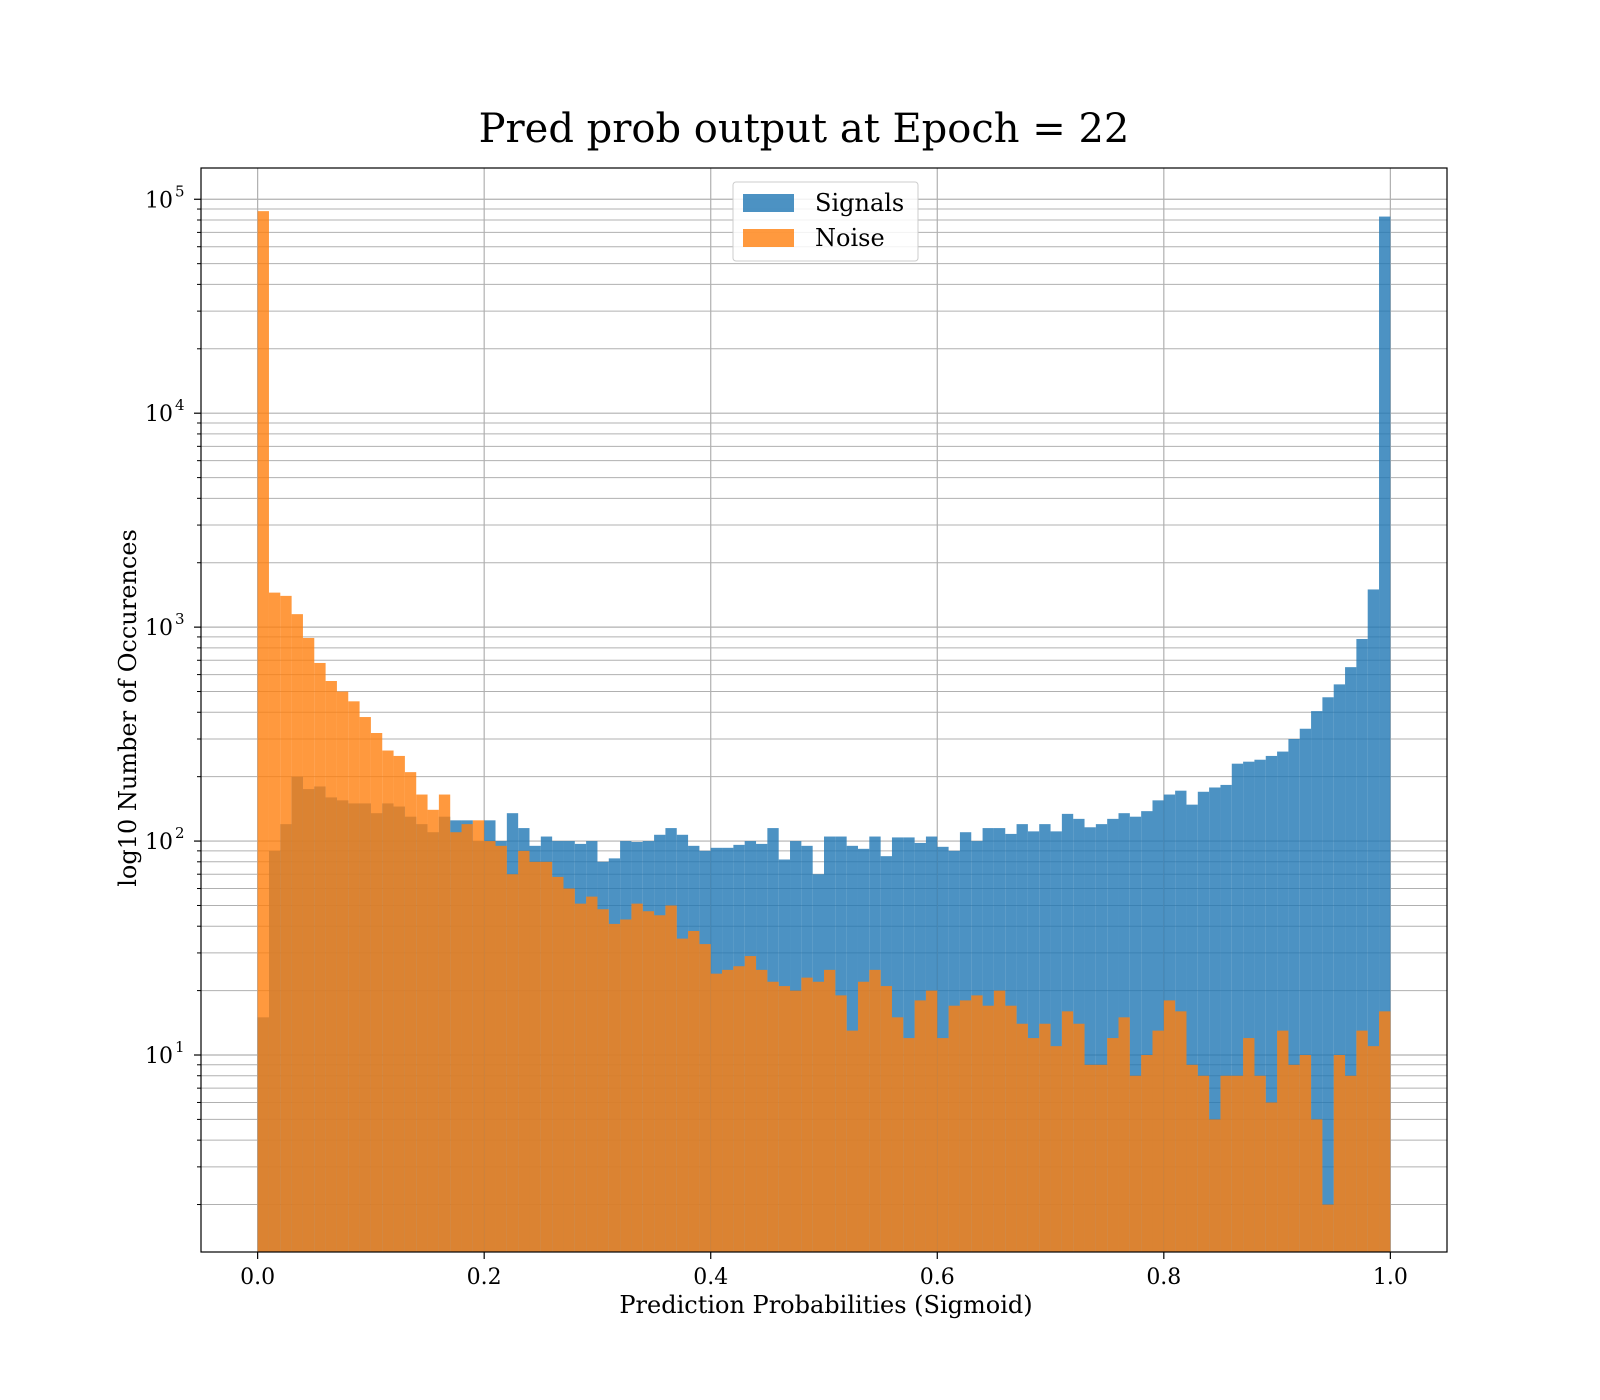 This screenshot has height=1400, width=1600. Describe the element at coordinates (825, 221) in the screenshot. I see `legend: Signals Noise` at that location.